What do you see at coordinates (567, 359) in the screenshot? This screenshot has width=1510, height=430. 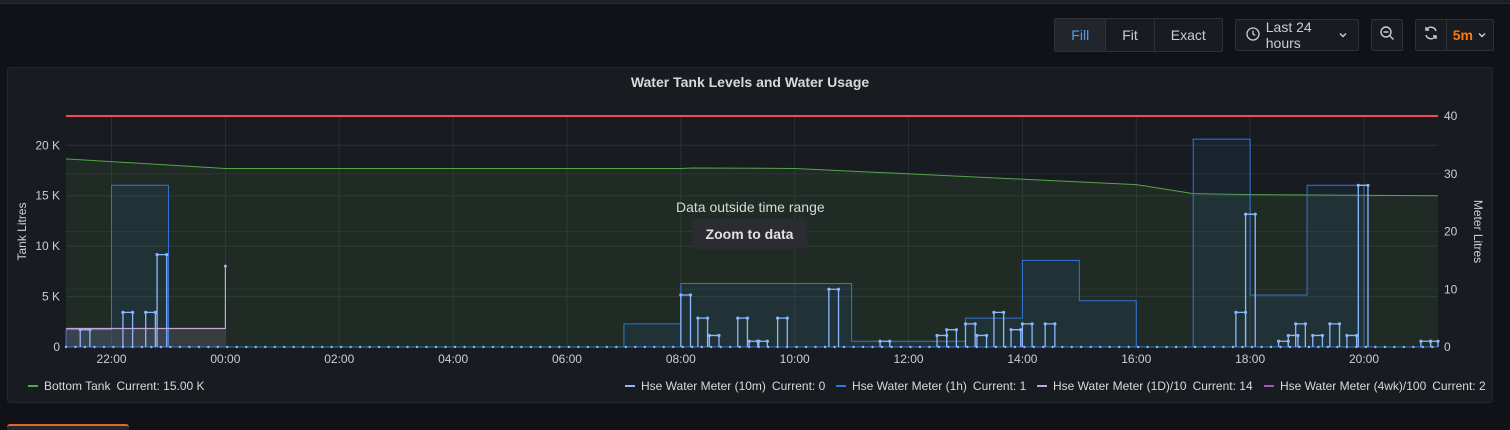 I see `x-tick-label: 06:00` at bounding box center [567, 359].